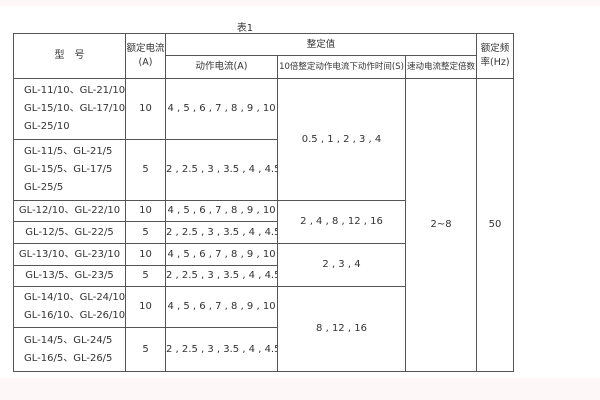 The image size is (600, 400). Describe the element at coordinates (69, 307) in the screenshot. I see `model-cell: GL-14/10、GL-24/10 GL-16/10、GL-26/10` at that location.